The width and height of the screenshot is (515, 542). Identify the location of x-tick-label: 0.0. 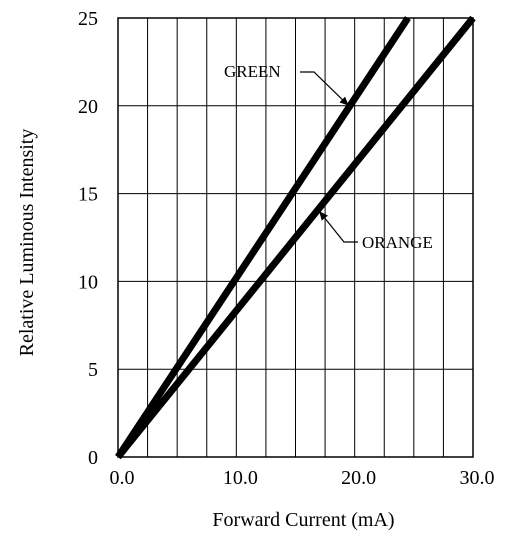
(122, 478).